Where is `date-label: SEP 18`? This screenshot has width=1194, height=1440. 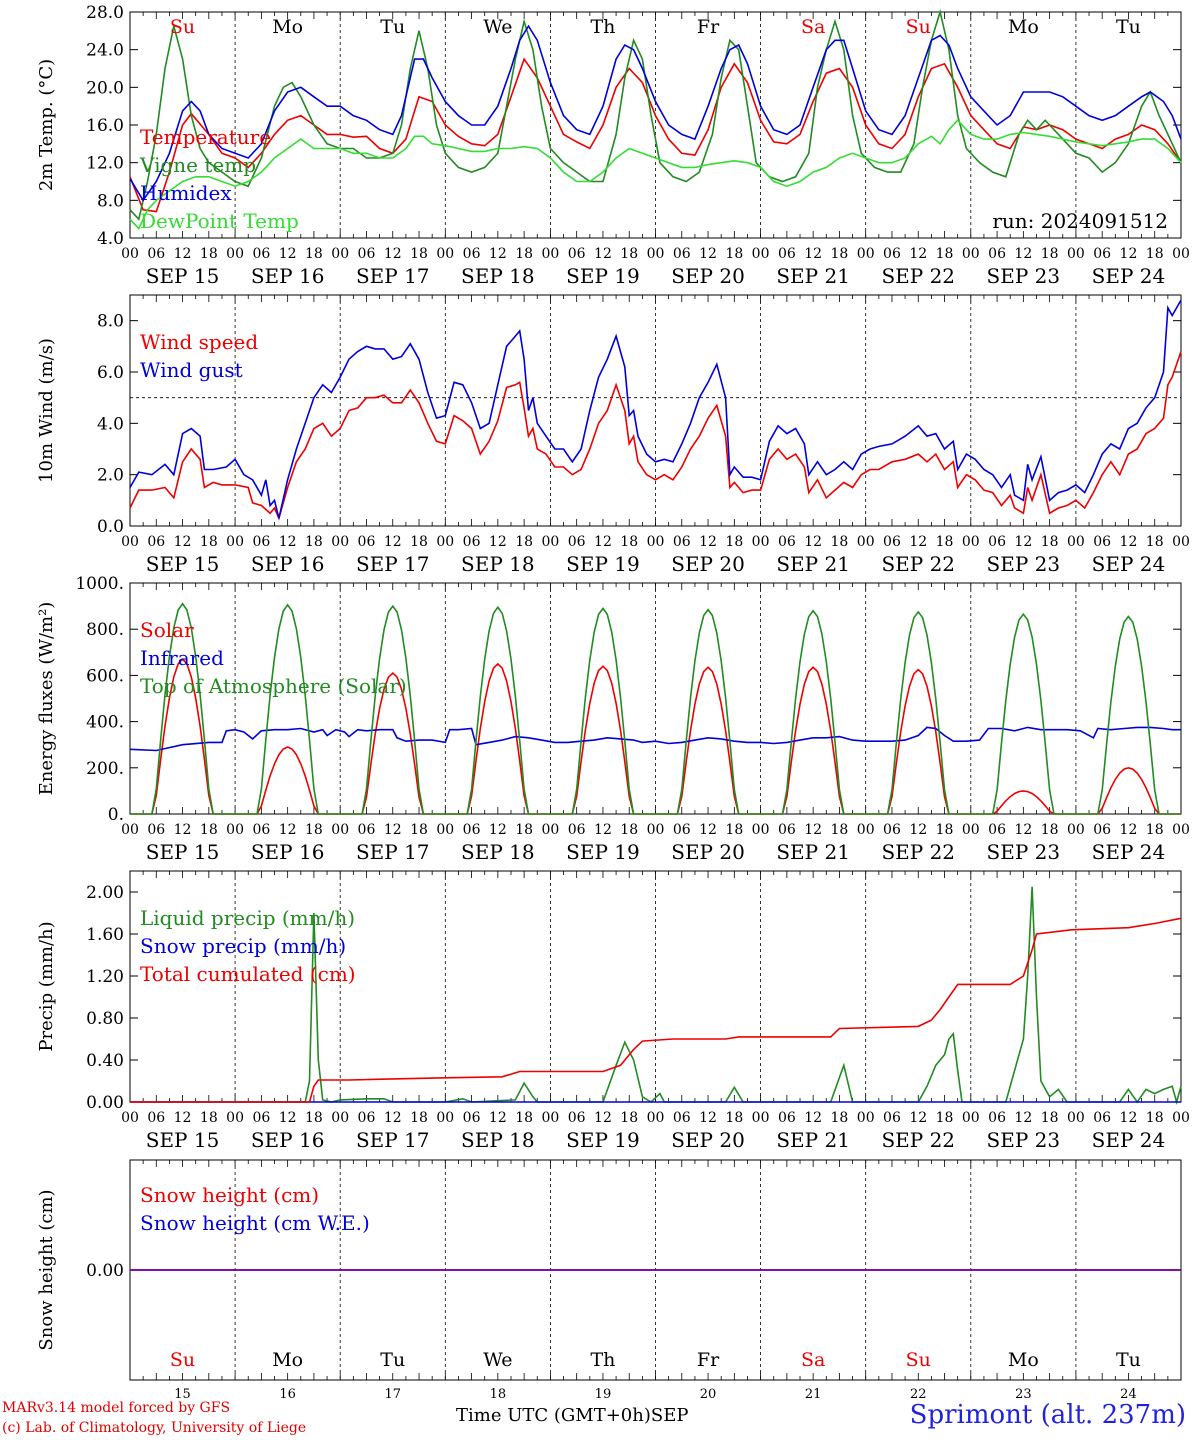 date-label: SEP 18 is located at coordinates (498, 852).